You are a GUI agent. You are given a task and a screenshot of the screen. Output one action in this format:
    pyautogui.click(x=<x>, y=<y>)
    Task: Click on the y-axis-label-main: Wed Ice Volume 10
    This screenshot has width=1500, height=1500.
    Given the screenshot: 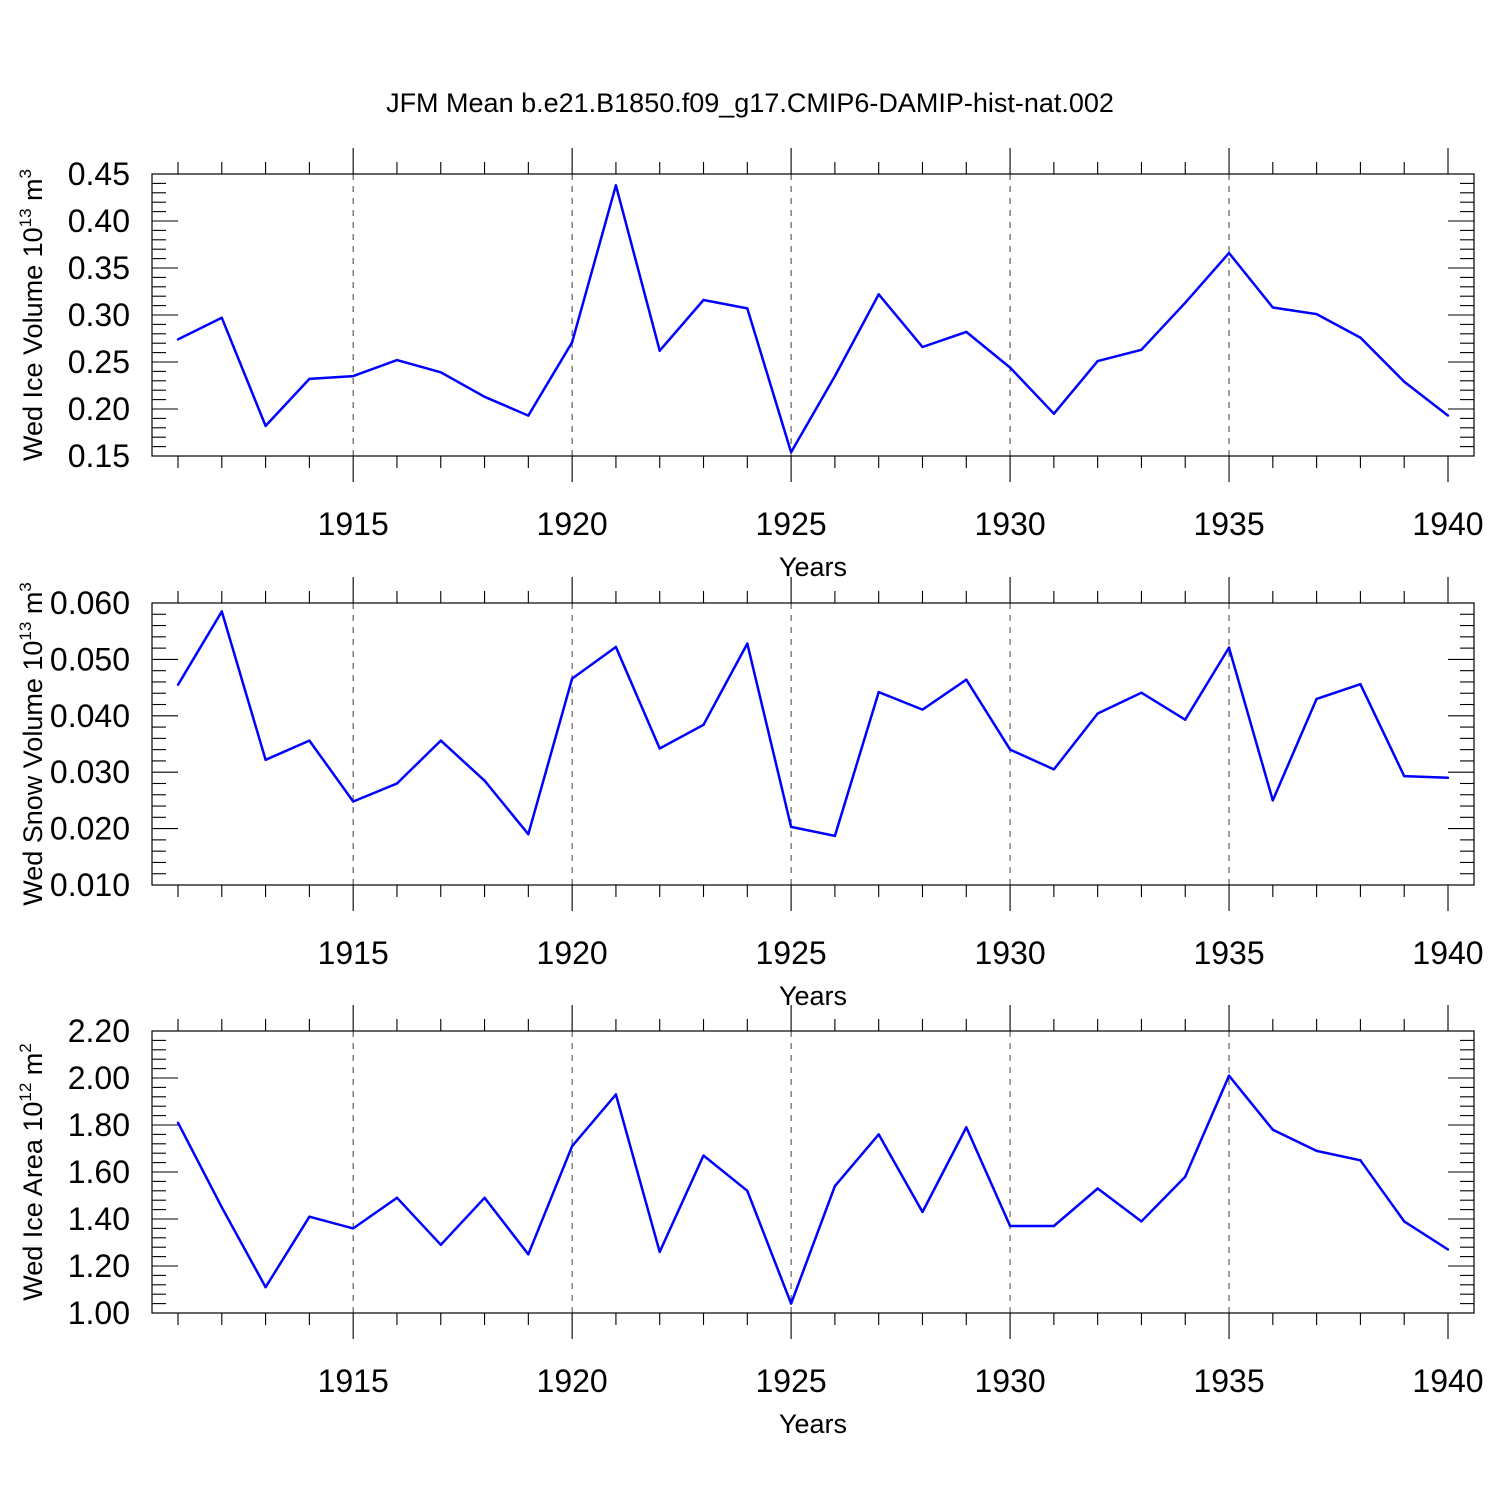 What is the action you would take?
    pyautogui.click(x=33, y=344)
    